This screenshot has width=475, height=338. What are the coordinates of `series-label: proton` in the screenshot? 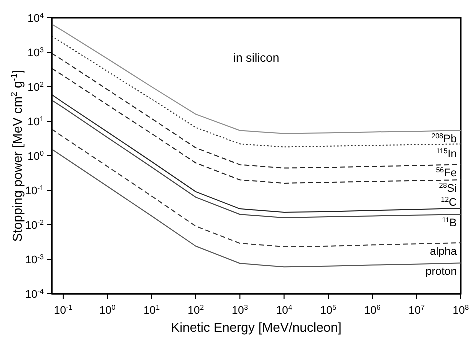 It's located at (441, 272).